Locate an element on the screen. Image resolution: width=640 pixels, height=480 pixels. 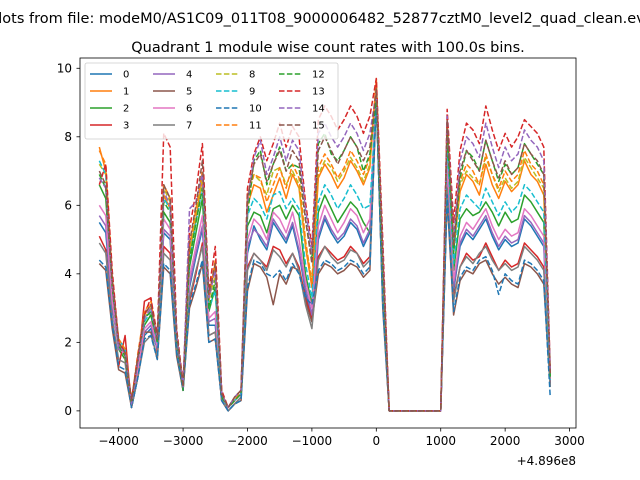
legend-label-7: 7 is located at coordinates (189, 126).